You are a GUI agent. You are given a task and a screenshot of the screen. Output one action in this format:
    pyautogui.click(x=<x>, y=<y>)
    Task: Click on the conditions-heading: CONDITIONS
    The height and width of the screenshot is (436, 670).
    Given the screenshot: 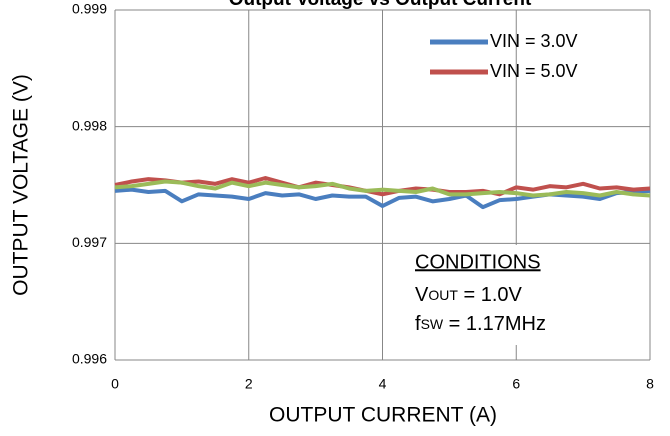 What is the action you would take?
    pyautogui.click(x=478, y=262)
    